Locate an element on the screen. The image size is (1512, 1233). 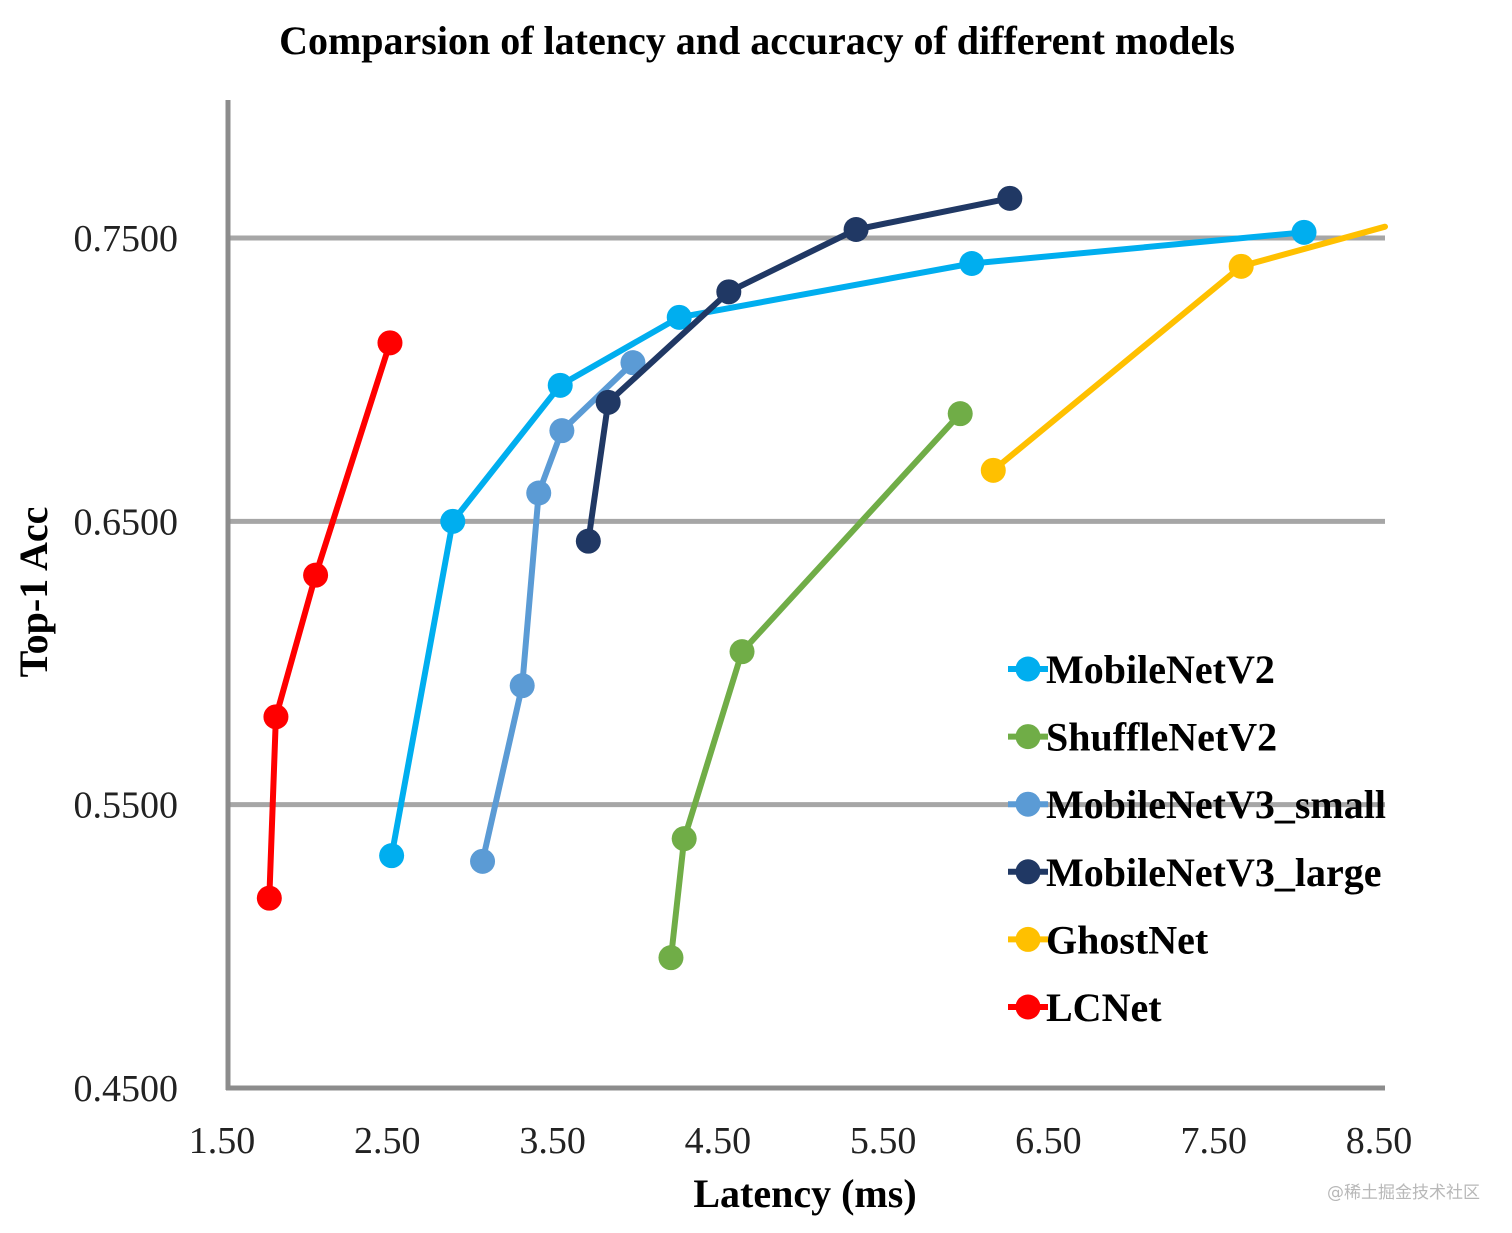
legend-marker-shufflenetv2 is located at coordinates (1028, 737).